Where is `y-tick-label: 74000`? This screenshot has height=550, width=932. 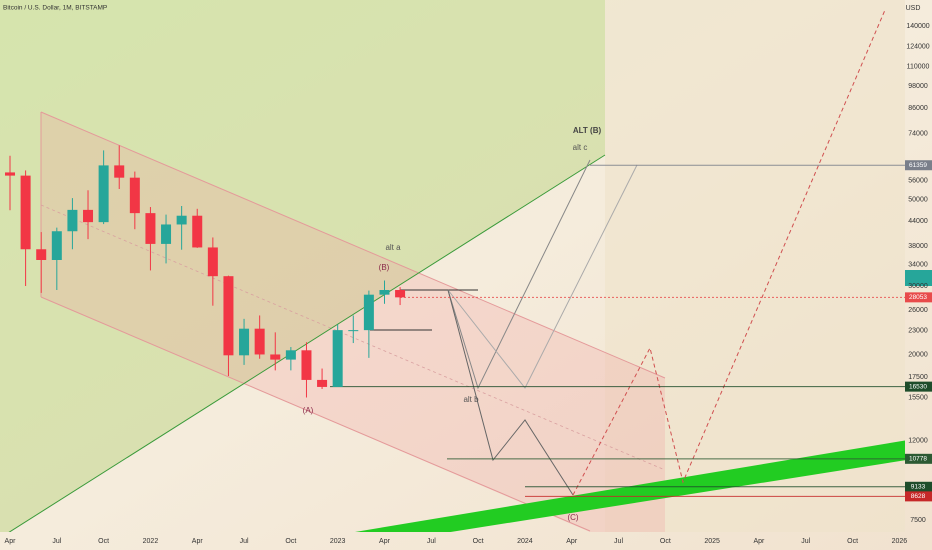
y-tick-label: 74000 is located at coordinates (918, 133).